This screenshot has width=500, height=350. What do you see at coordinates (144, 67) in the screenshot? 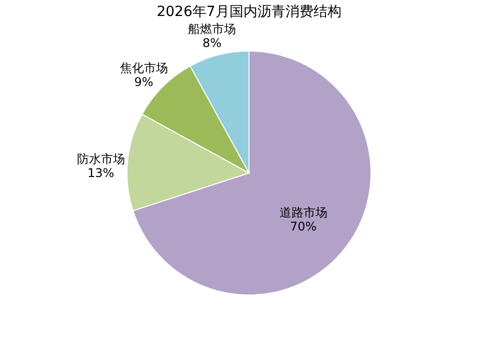
I see `slice-label: 焦化市场` at bounding box center [144, 67].